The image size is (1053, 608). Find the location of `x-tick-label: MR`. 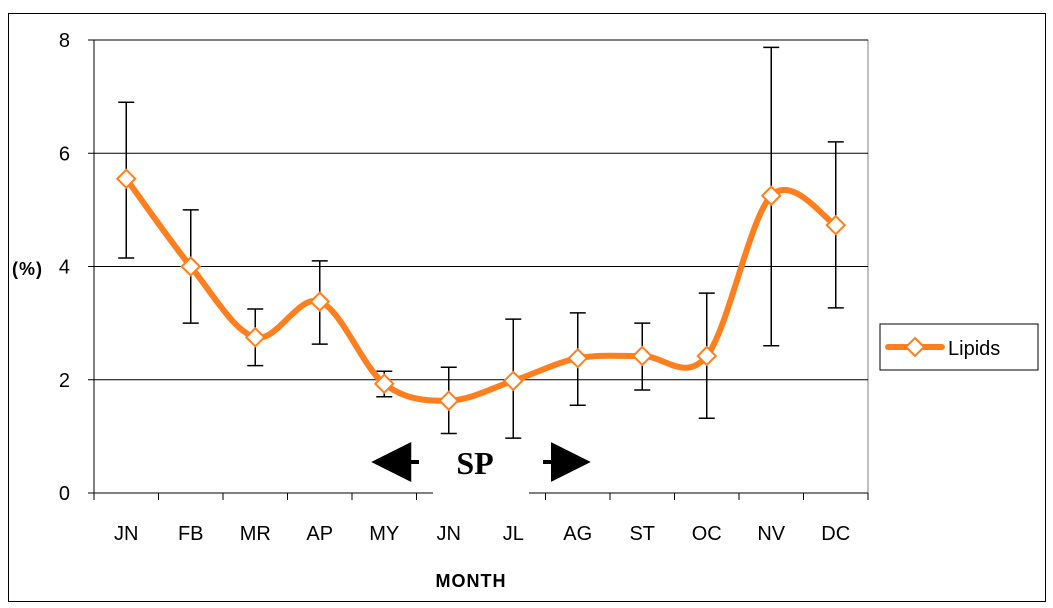

x-tick-label: MR is located at coordinates (255, 534).